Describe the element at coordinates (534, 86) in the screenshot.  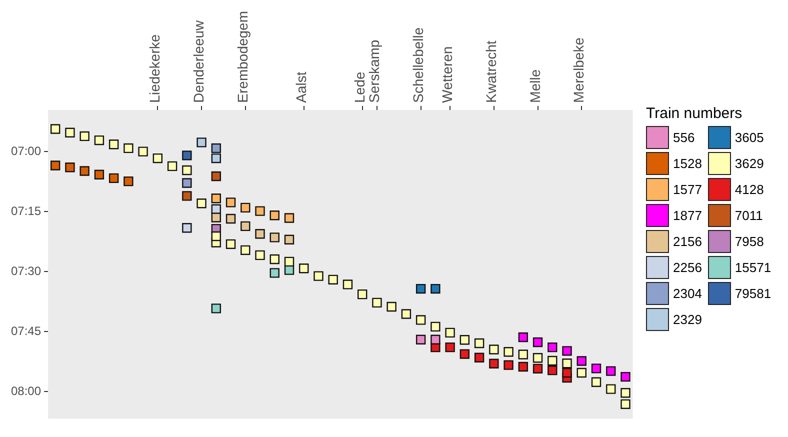
I see `x-tick-label: Melle` at that location.